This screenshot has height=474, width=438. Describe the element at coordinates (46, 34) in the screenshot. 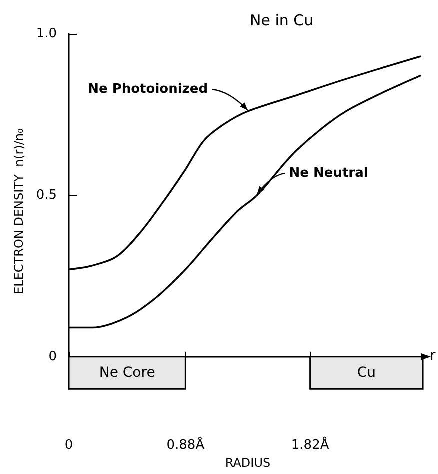

I see `y-tick-label: 1.0` at that location.